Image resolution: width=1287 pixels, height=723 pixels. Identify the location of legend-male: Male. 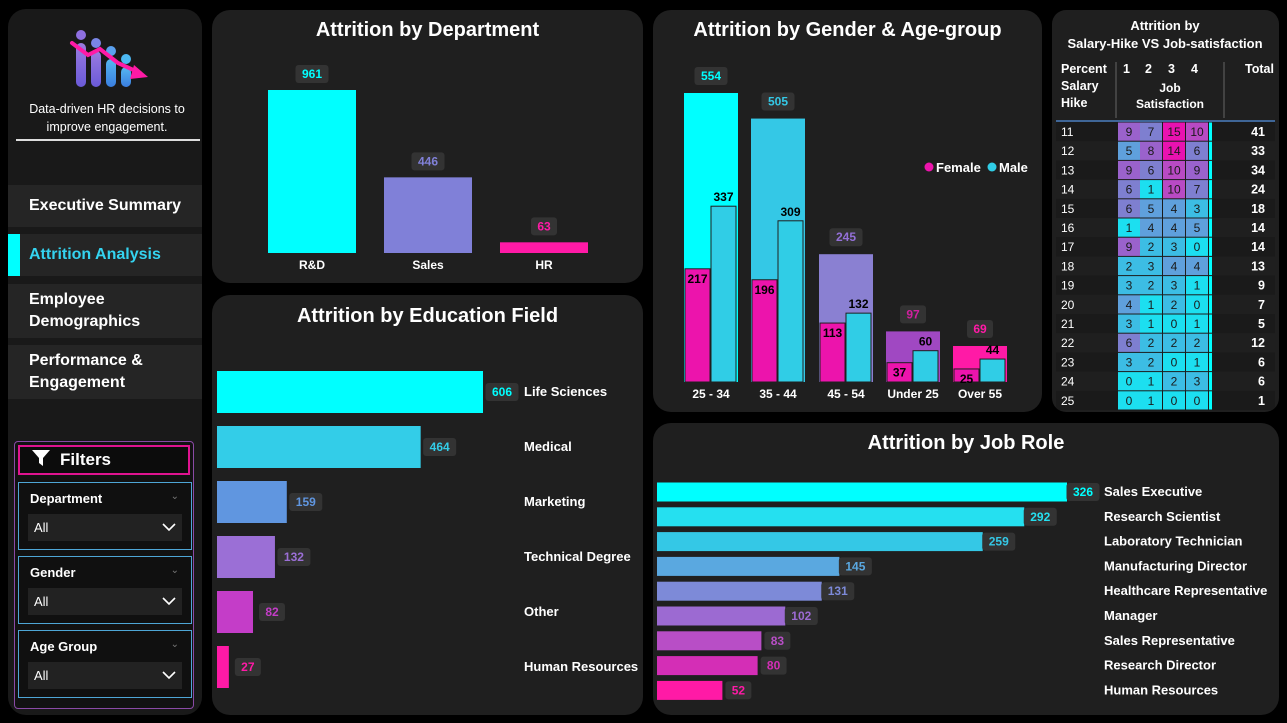
(1013, 167).